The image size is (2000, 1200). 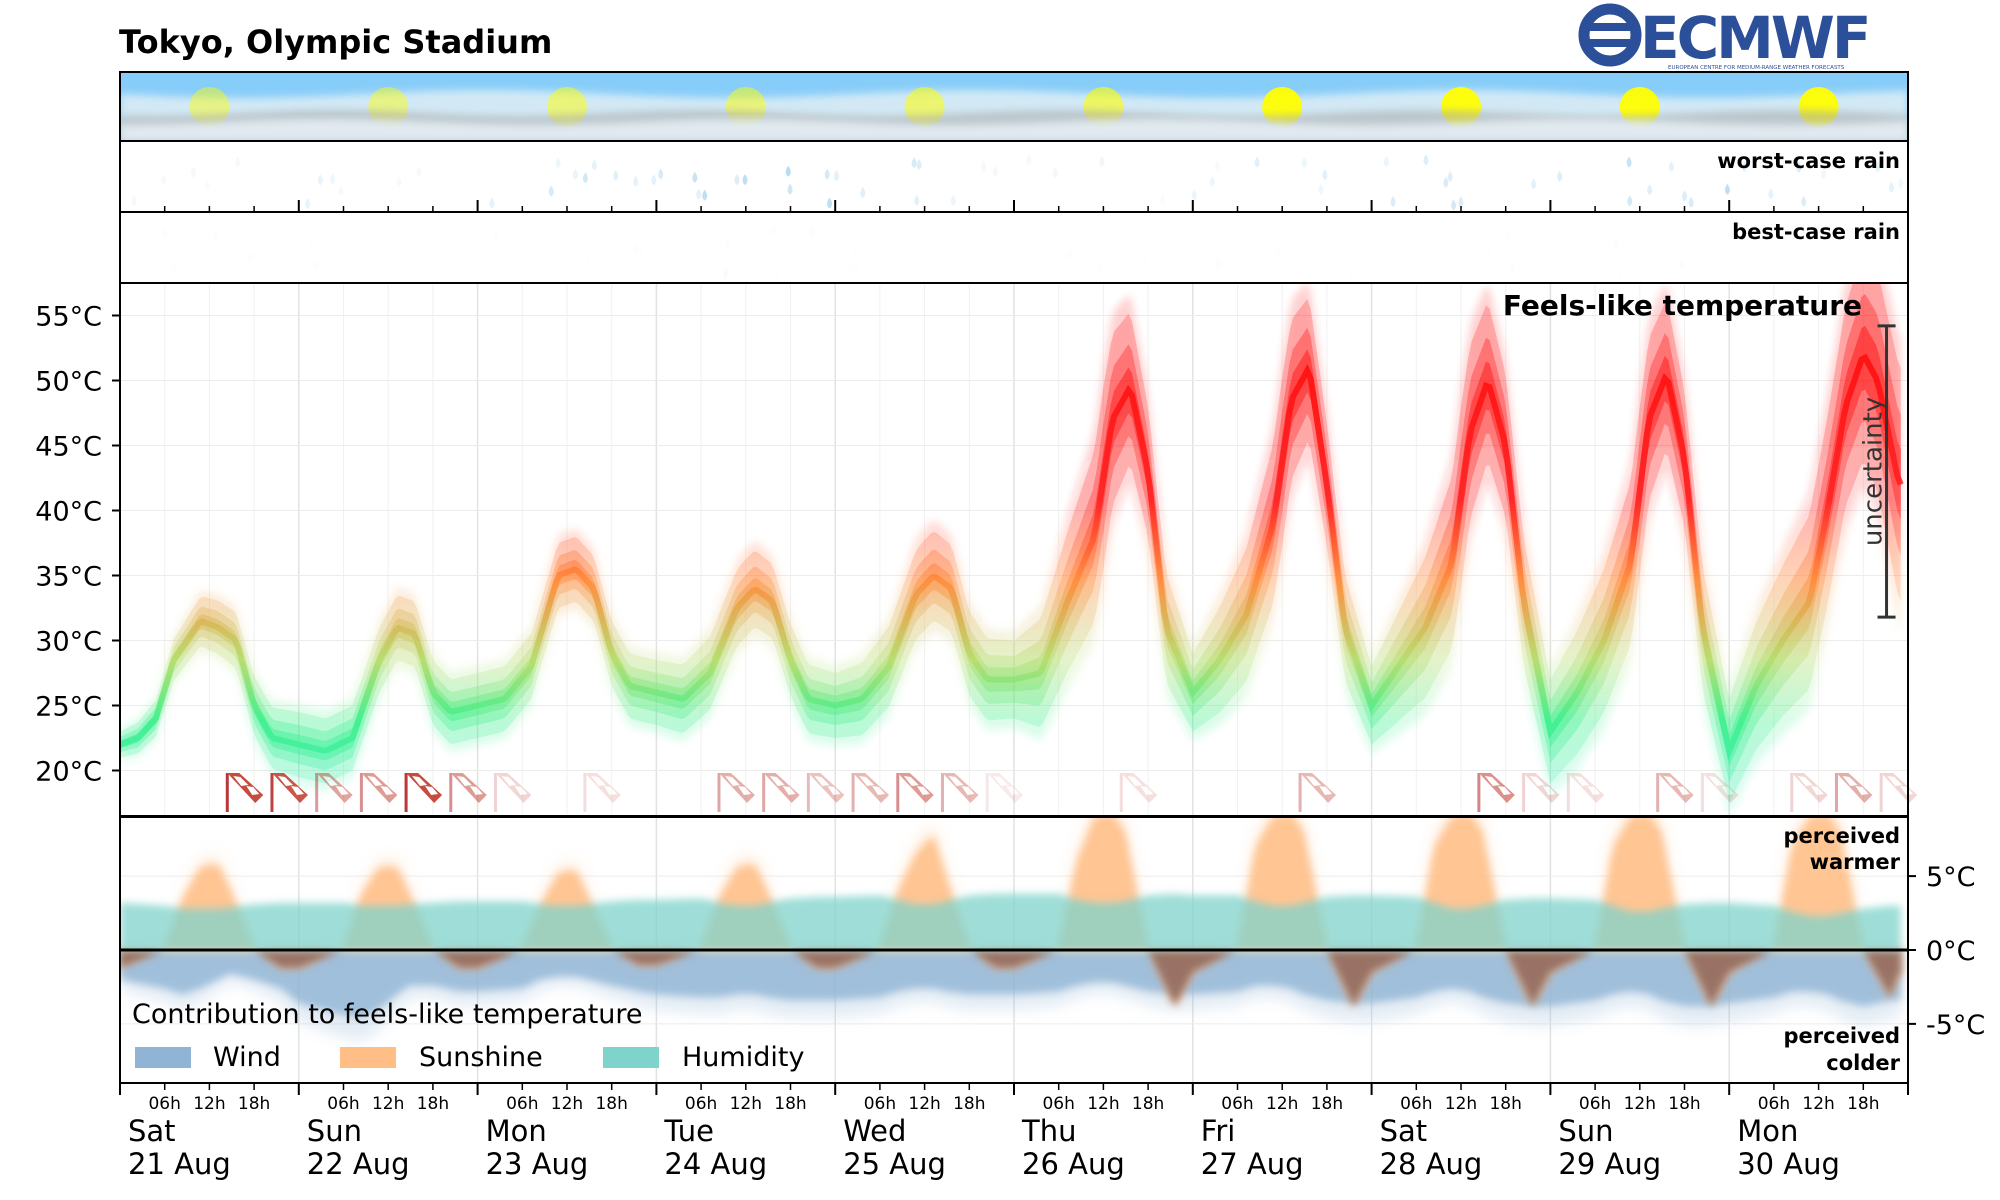 What do you see at coordinates (334, 1131) in the screenshot?
I see `day-weekday-label: Sun` at bounding box center [334, 1131].